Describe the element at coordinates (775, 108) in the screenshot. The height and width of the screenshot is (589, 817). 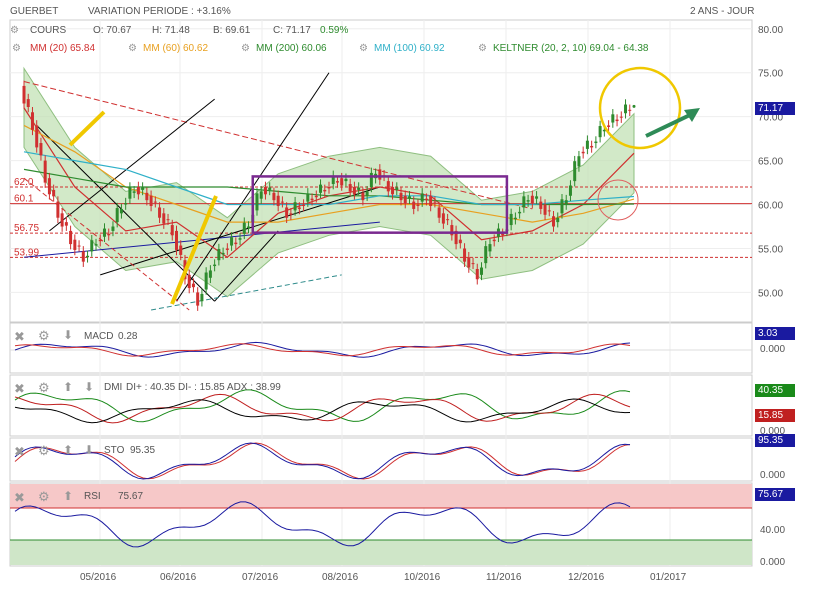
I see `current-price-badge: 71.17` at that location.